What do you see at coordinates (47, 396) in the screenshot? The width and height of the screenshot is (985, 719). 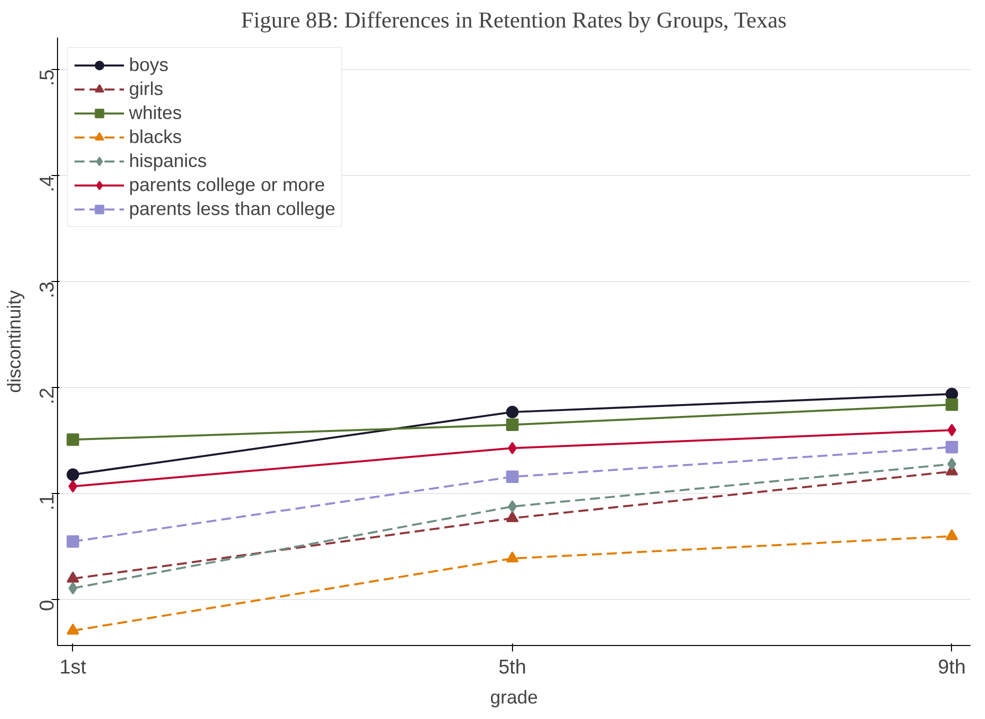 I see `y-tick-label: .2` at bounding box center [47, 396].